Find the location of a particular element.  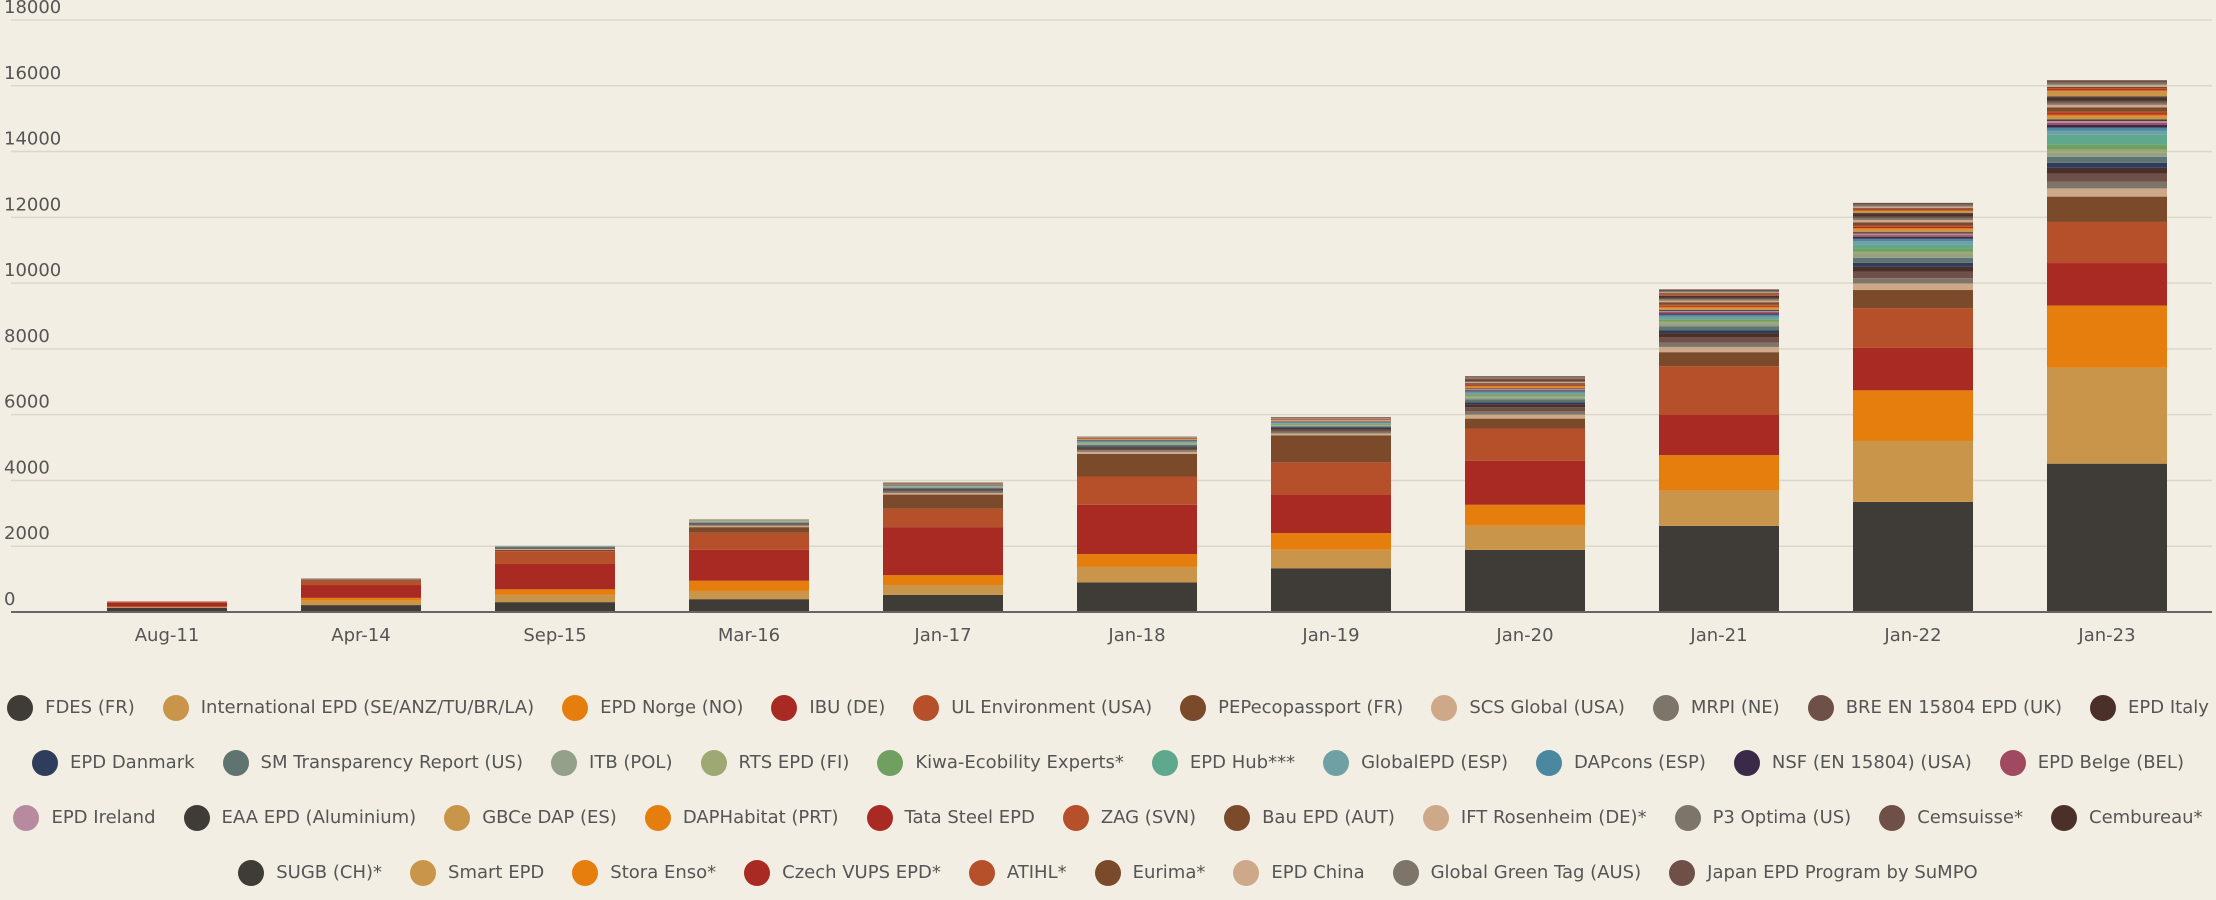

x-tick-label: Jan-18 is located at coordinates (1136, 635).